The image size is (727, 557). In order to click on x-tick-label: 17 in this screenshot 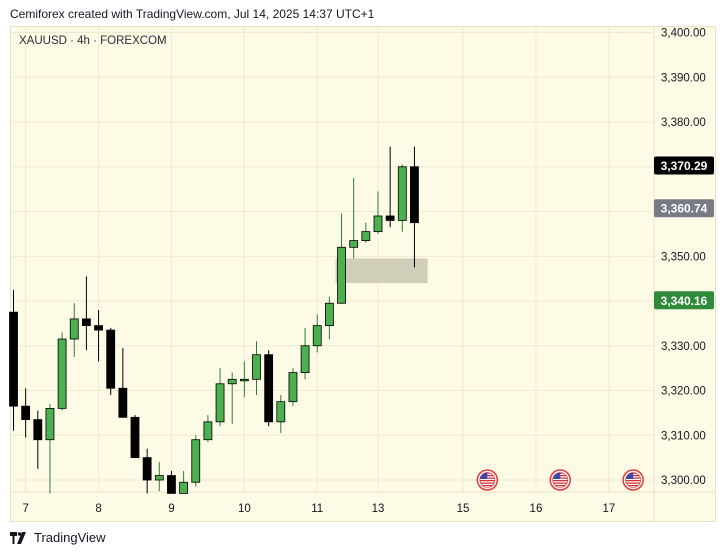, I will do `click(608, 509)`.